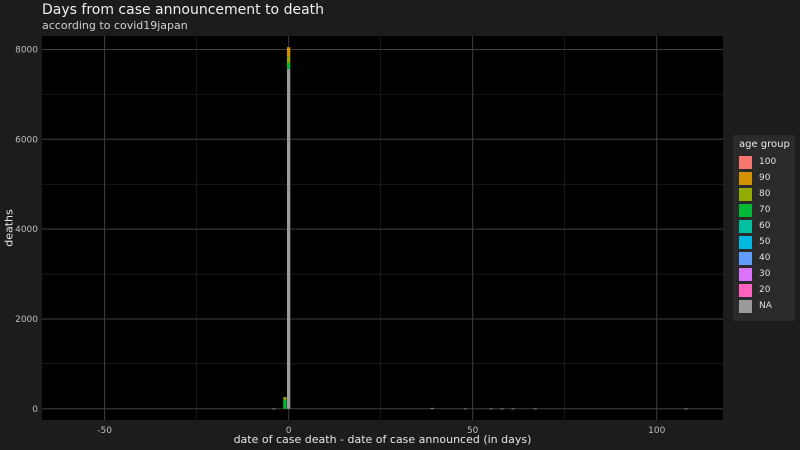 This screenshot has height=450, width=800. I want to click on legend-label: 60, so click(765, 226).